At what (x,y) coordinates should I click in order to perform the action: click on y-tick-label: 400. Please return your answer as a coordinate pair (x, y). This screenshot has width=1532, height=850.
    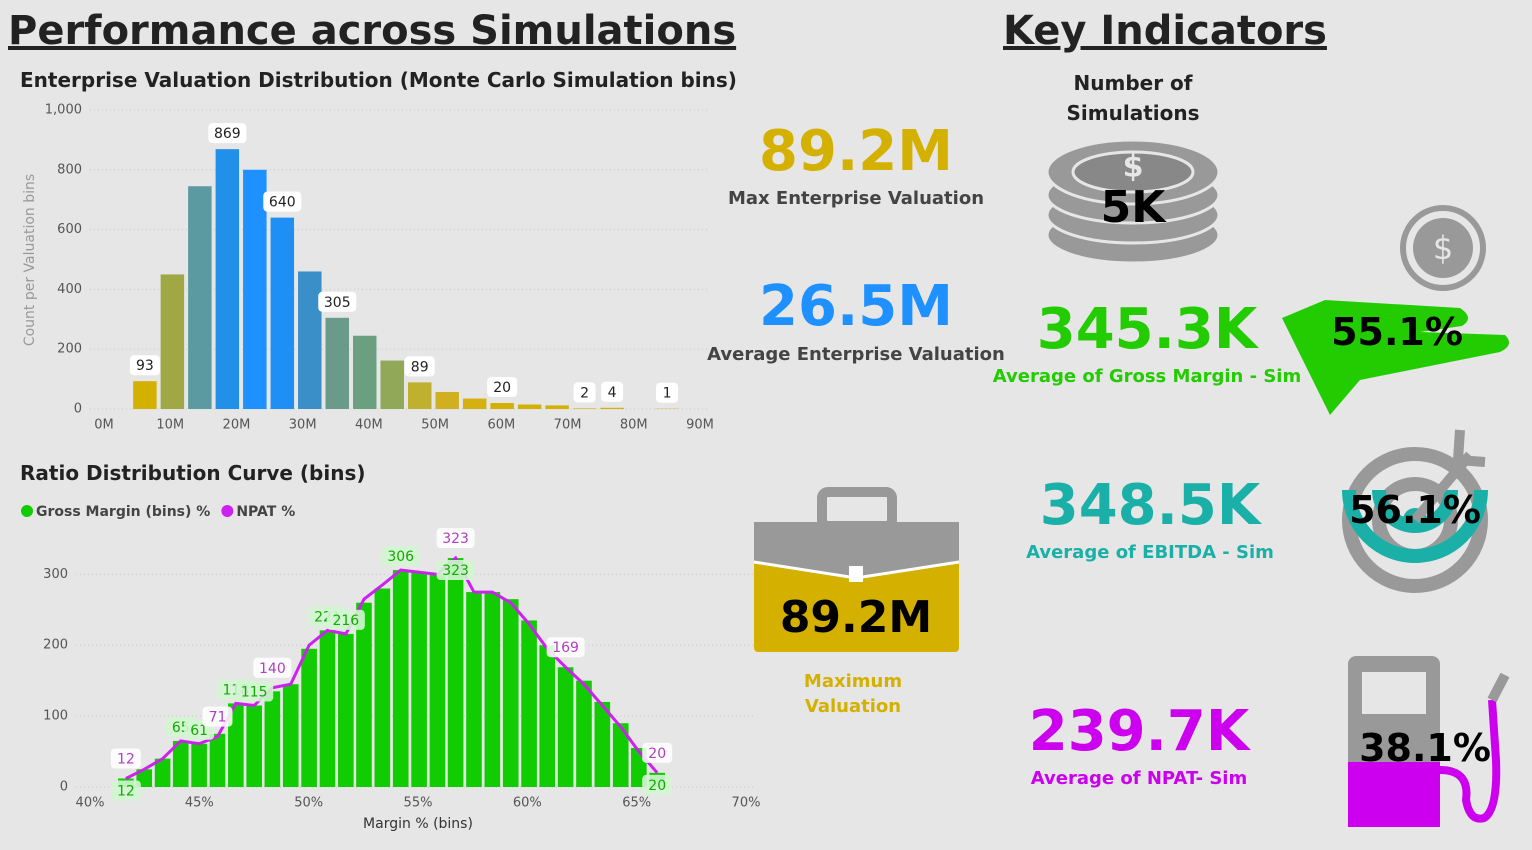
    Looking at the image, I should click on (69, 289).